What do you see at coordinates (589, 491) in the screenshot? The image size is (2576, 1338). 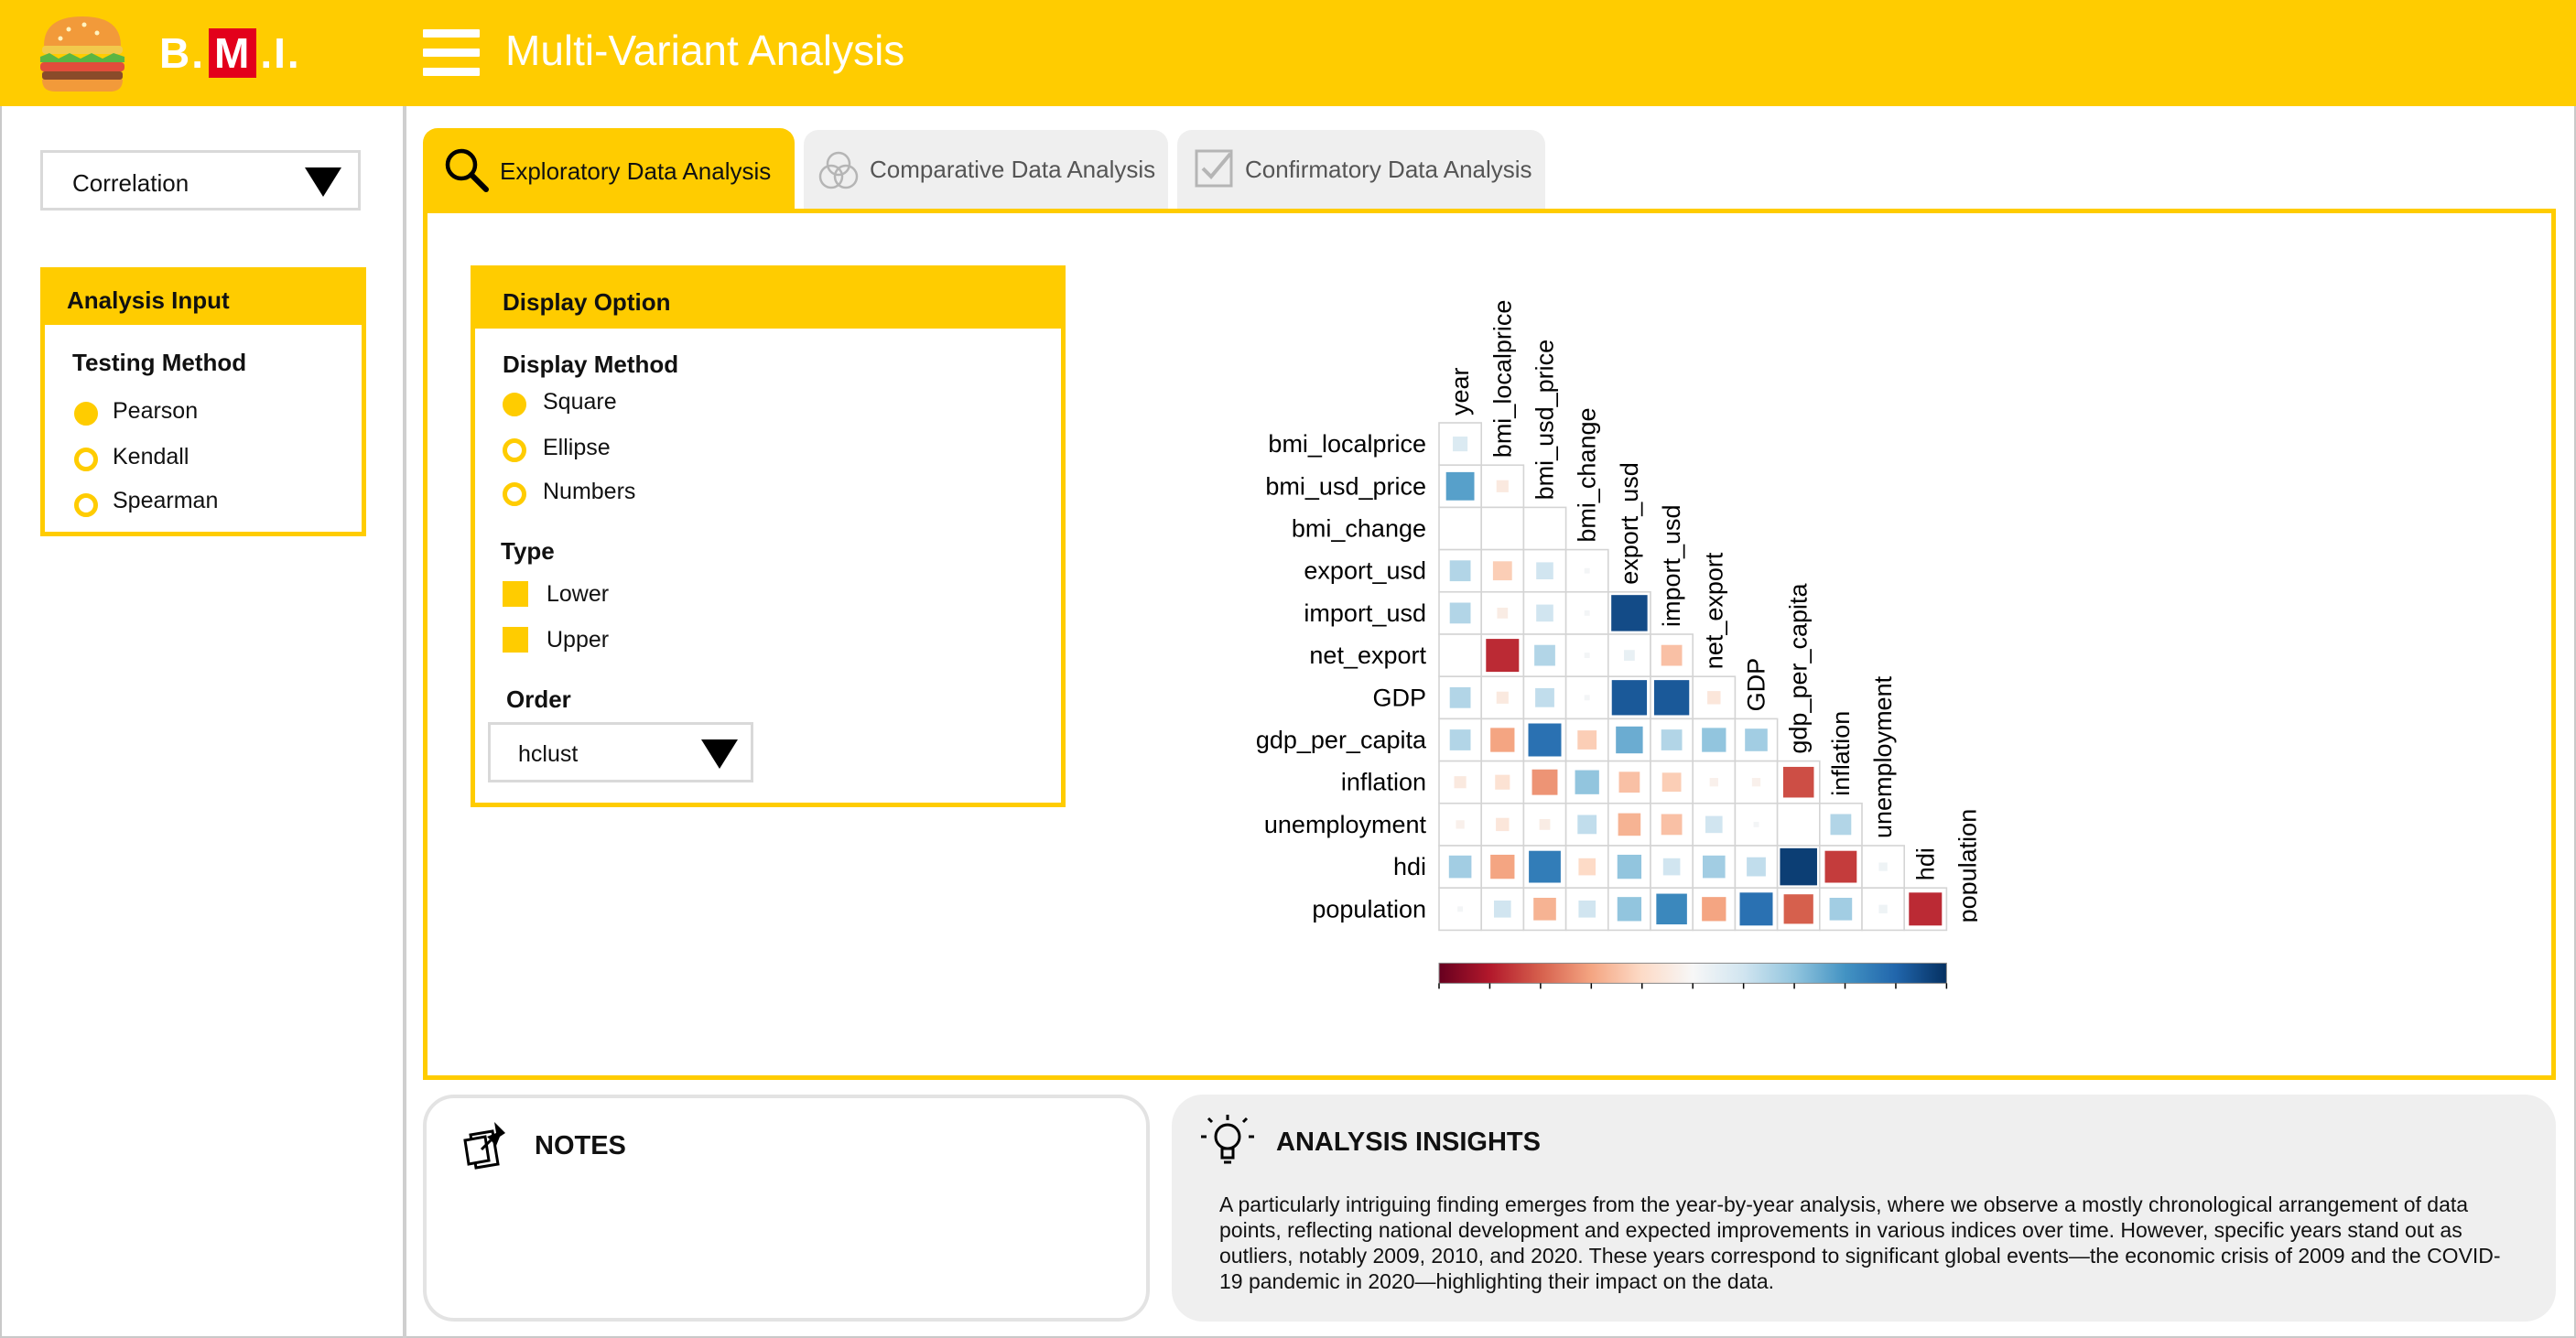 I see `option-numbers-label: Numbers` at bounding box center [589, 491].